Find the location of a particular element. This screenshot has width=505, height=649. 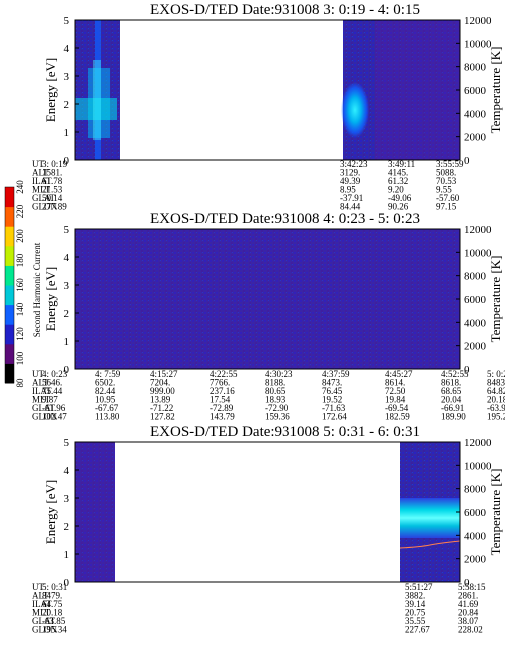

table-cell-mlt: 8.95 is located at coordinates (348, 190).